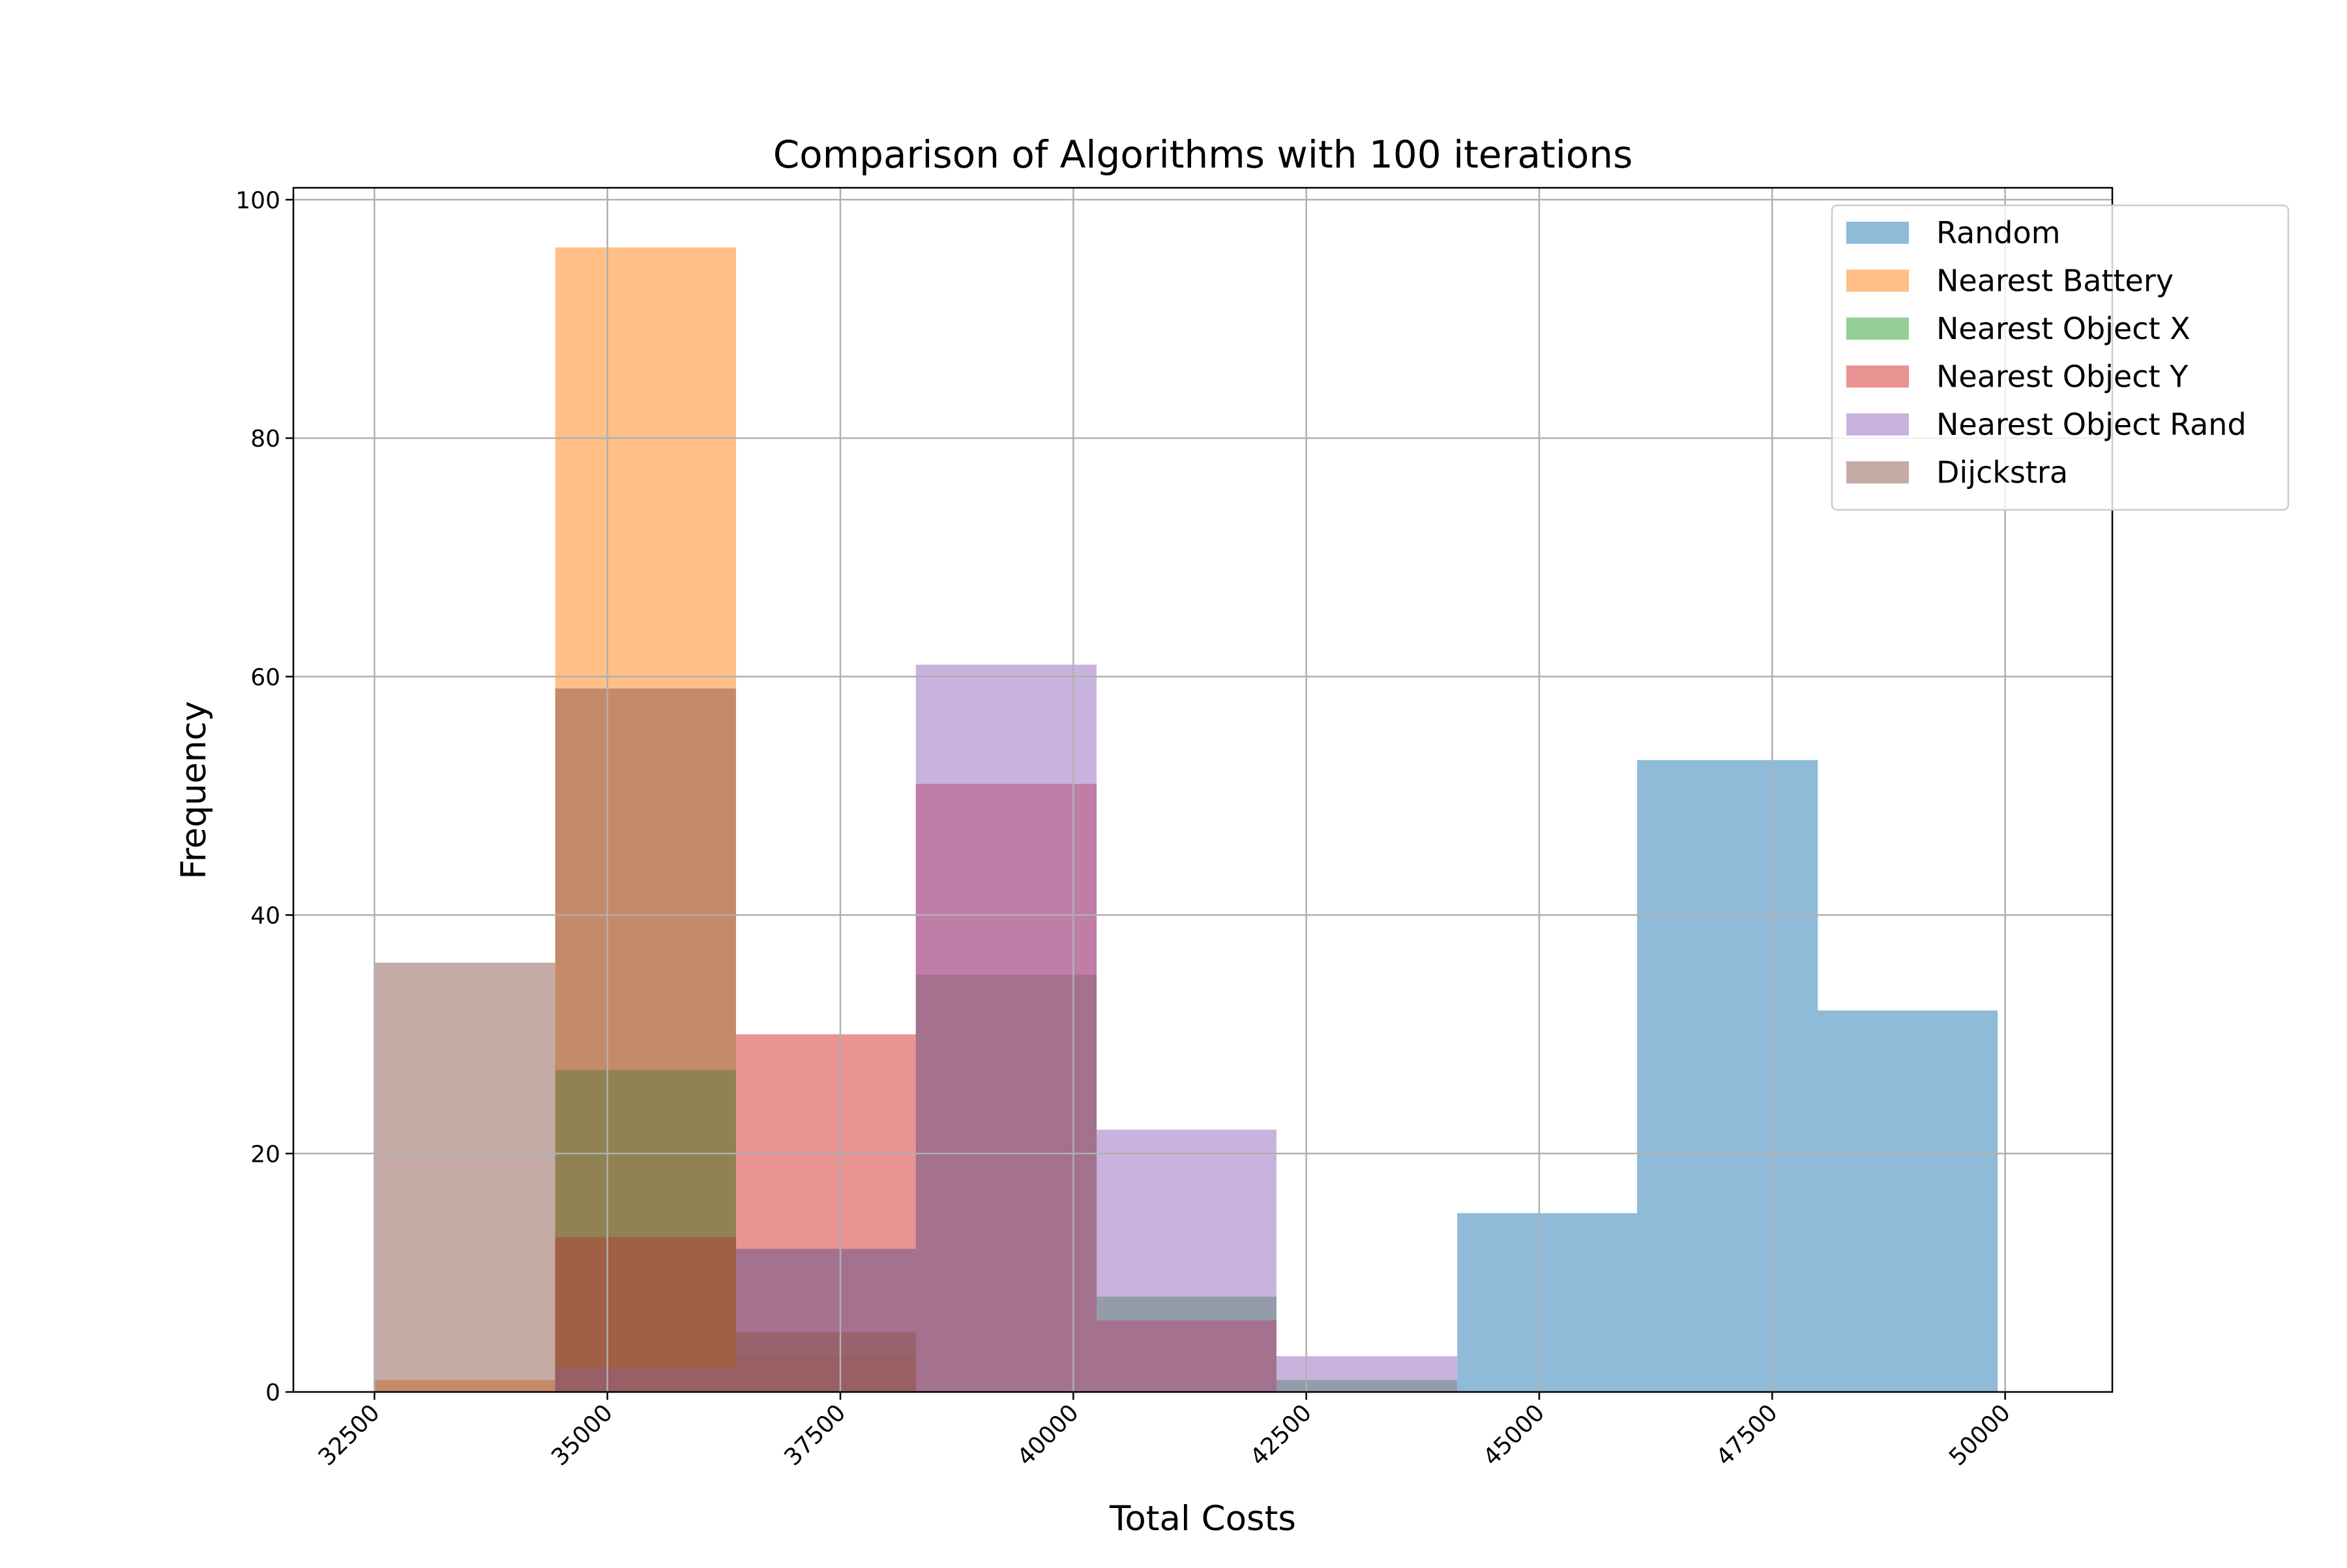 This screenshot has width=2347, height=1568. Describe the element at coordinates (265, 917) in the screenshot. I see `y-tick-label: 40` at that location.